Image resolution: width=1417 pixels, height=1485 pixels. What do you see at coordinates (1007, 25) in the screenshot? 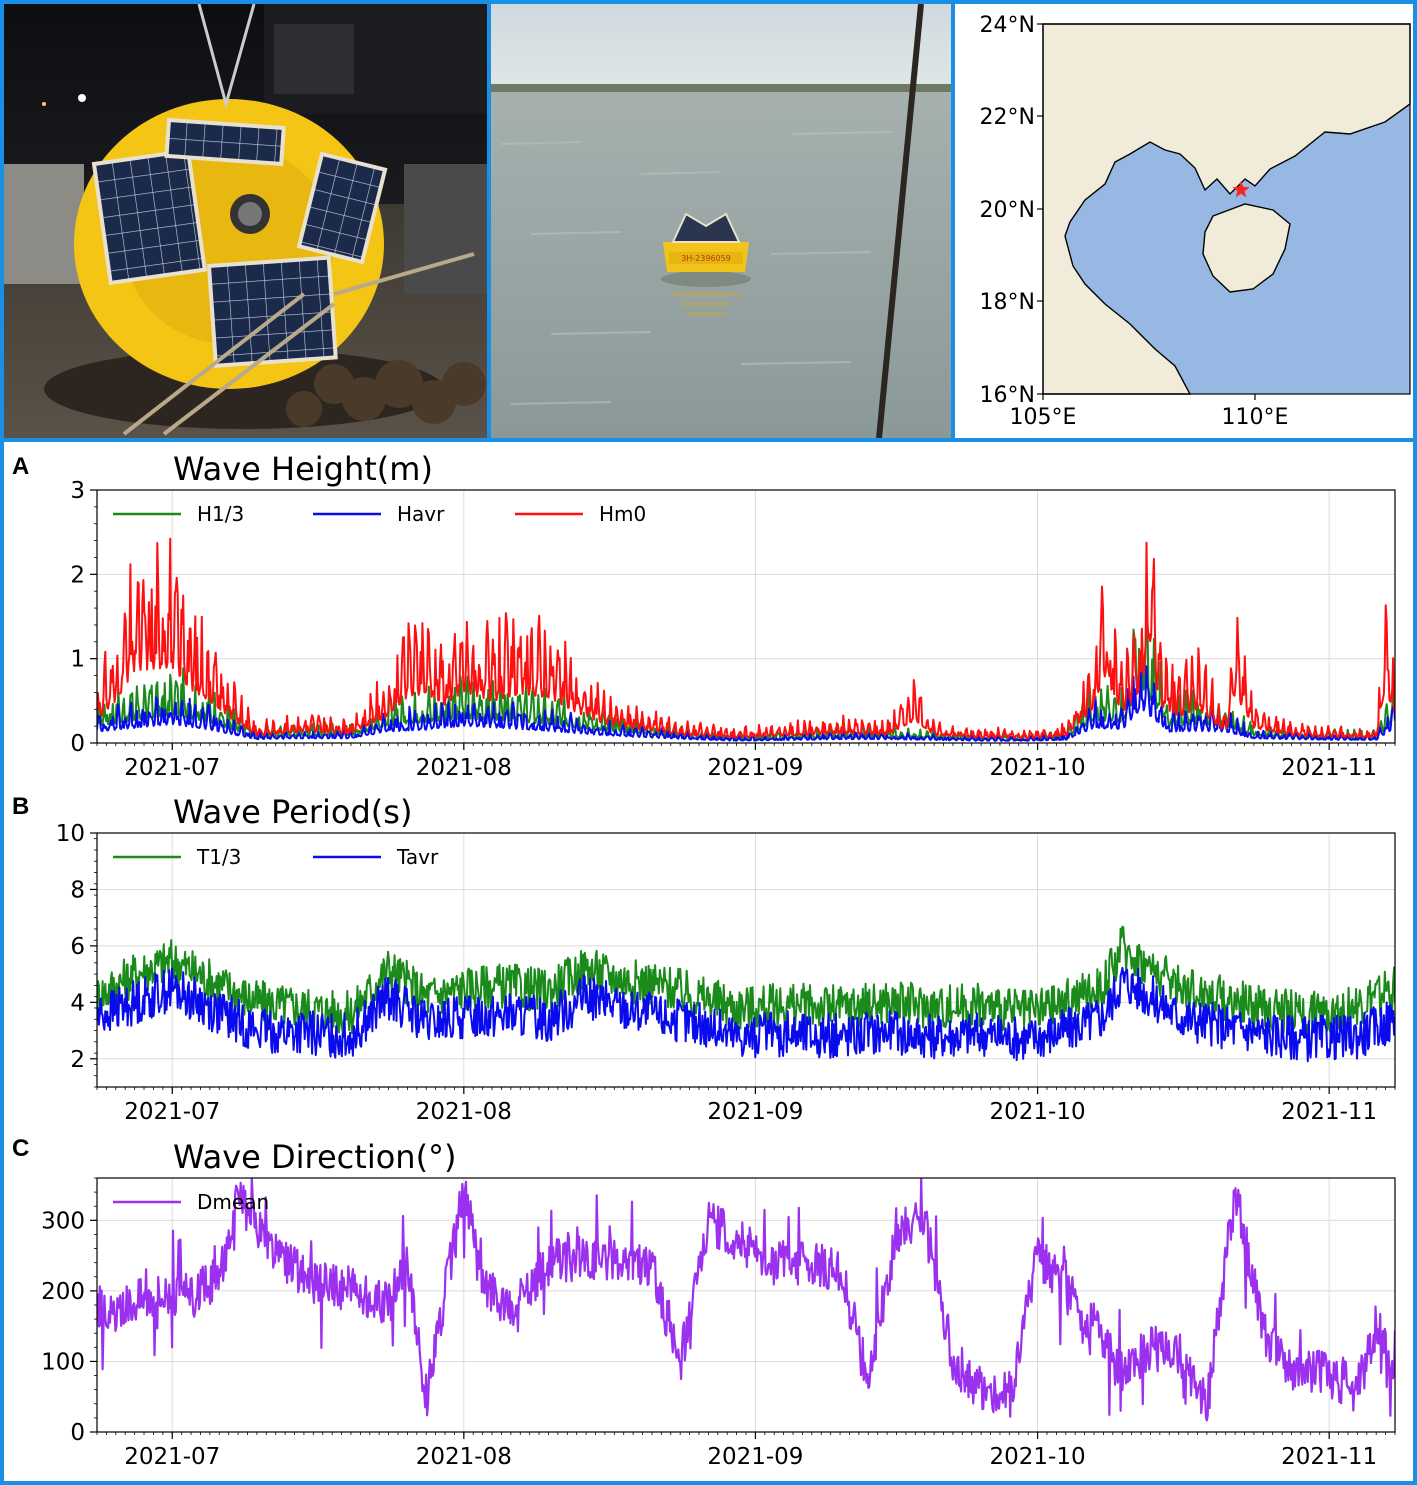
I see `map-lat-label: 24°N` at bounding box center [1007, 25].